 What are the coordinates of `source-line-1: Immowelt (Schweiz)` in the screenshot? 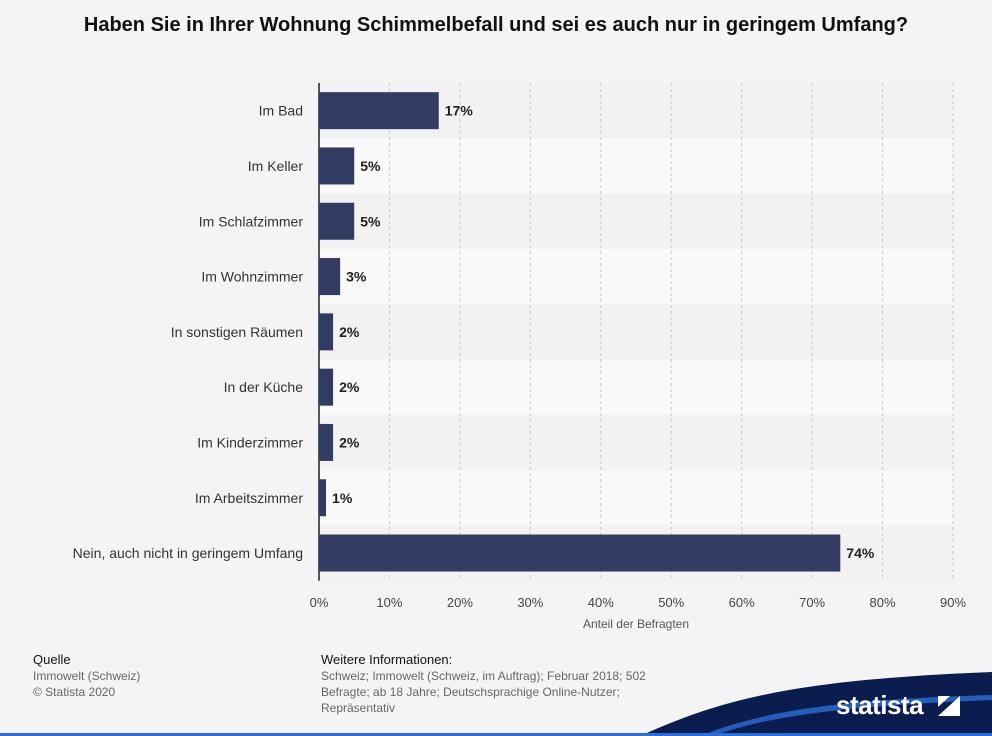 It's located at (87, 676).